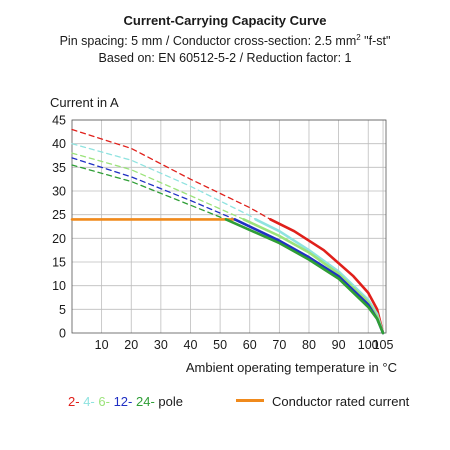  I want to click on chart-title: Current-Carrying Capacity Curve, so click(225, 20).